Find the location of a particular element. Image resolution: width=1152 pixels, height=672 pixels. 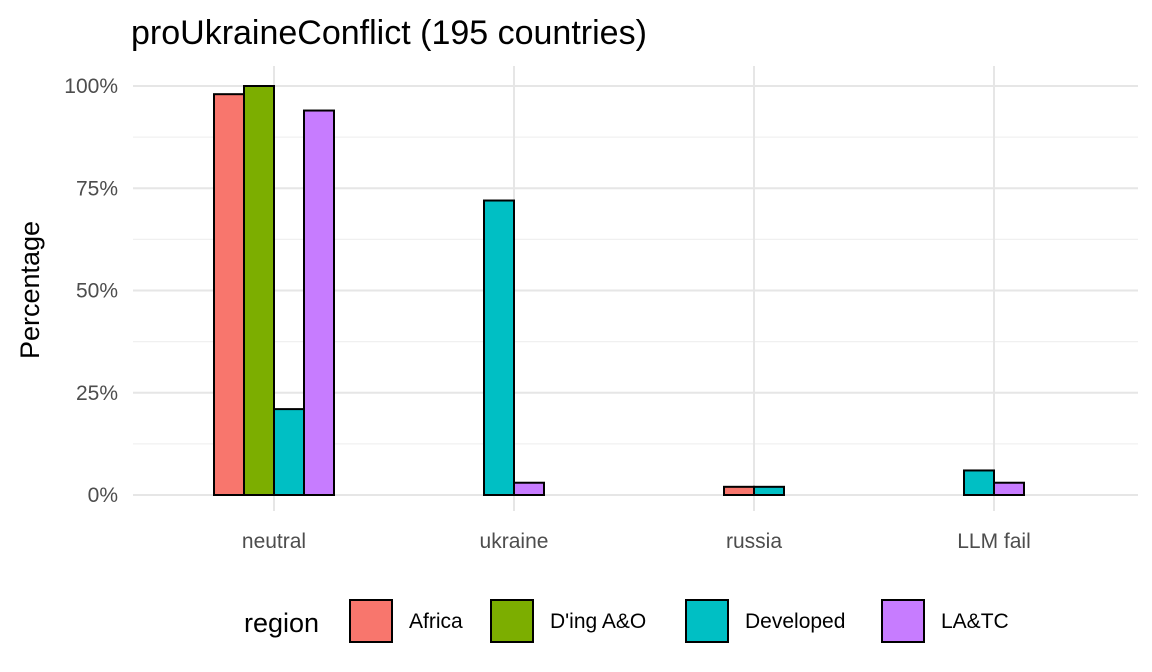

y-axis-label: Percentage is located at coordinates (30, 290).